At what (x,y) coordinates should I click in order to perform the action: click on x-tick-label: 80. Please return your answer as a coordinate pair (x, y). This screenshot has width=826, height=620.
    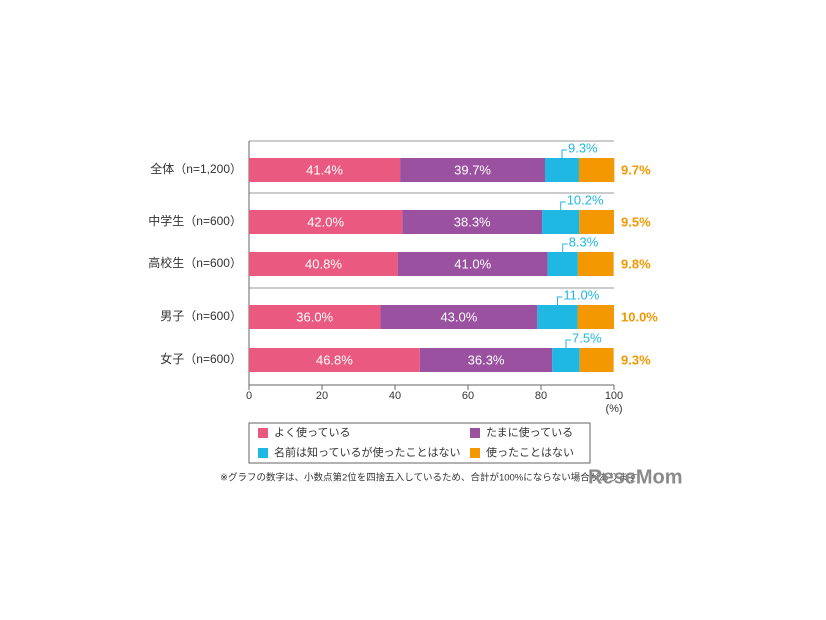
    Looking at the image, I should click on (541, 396).